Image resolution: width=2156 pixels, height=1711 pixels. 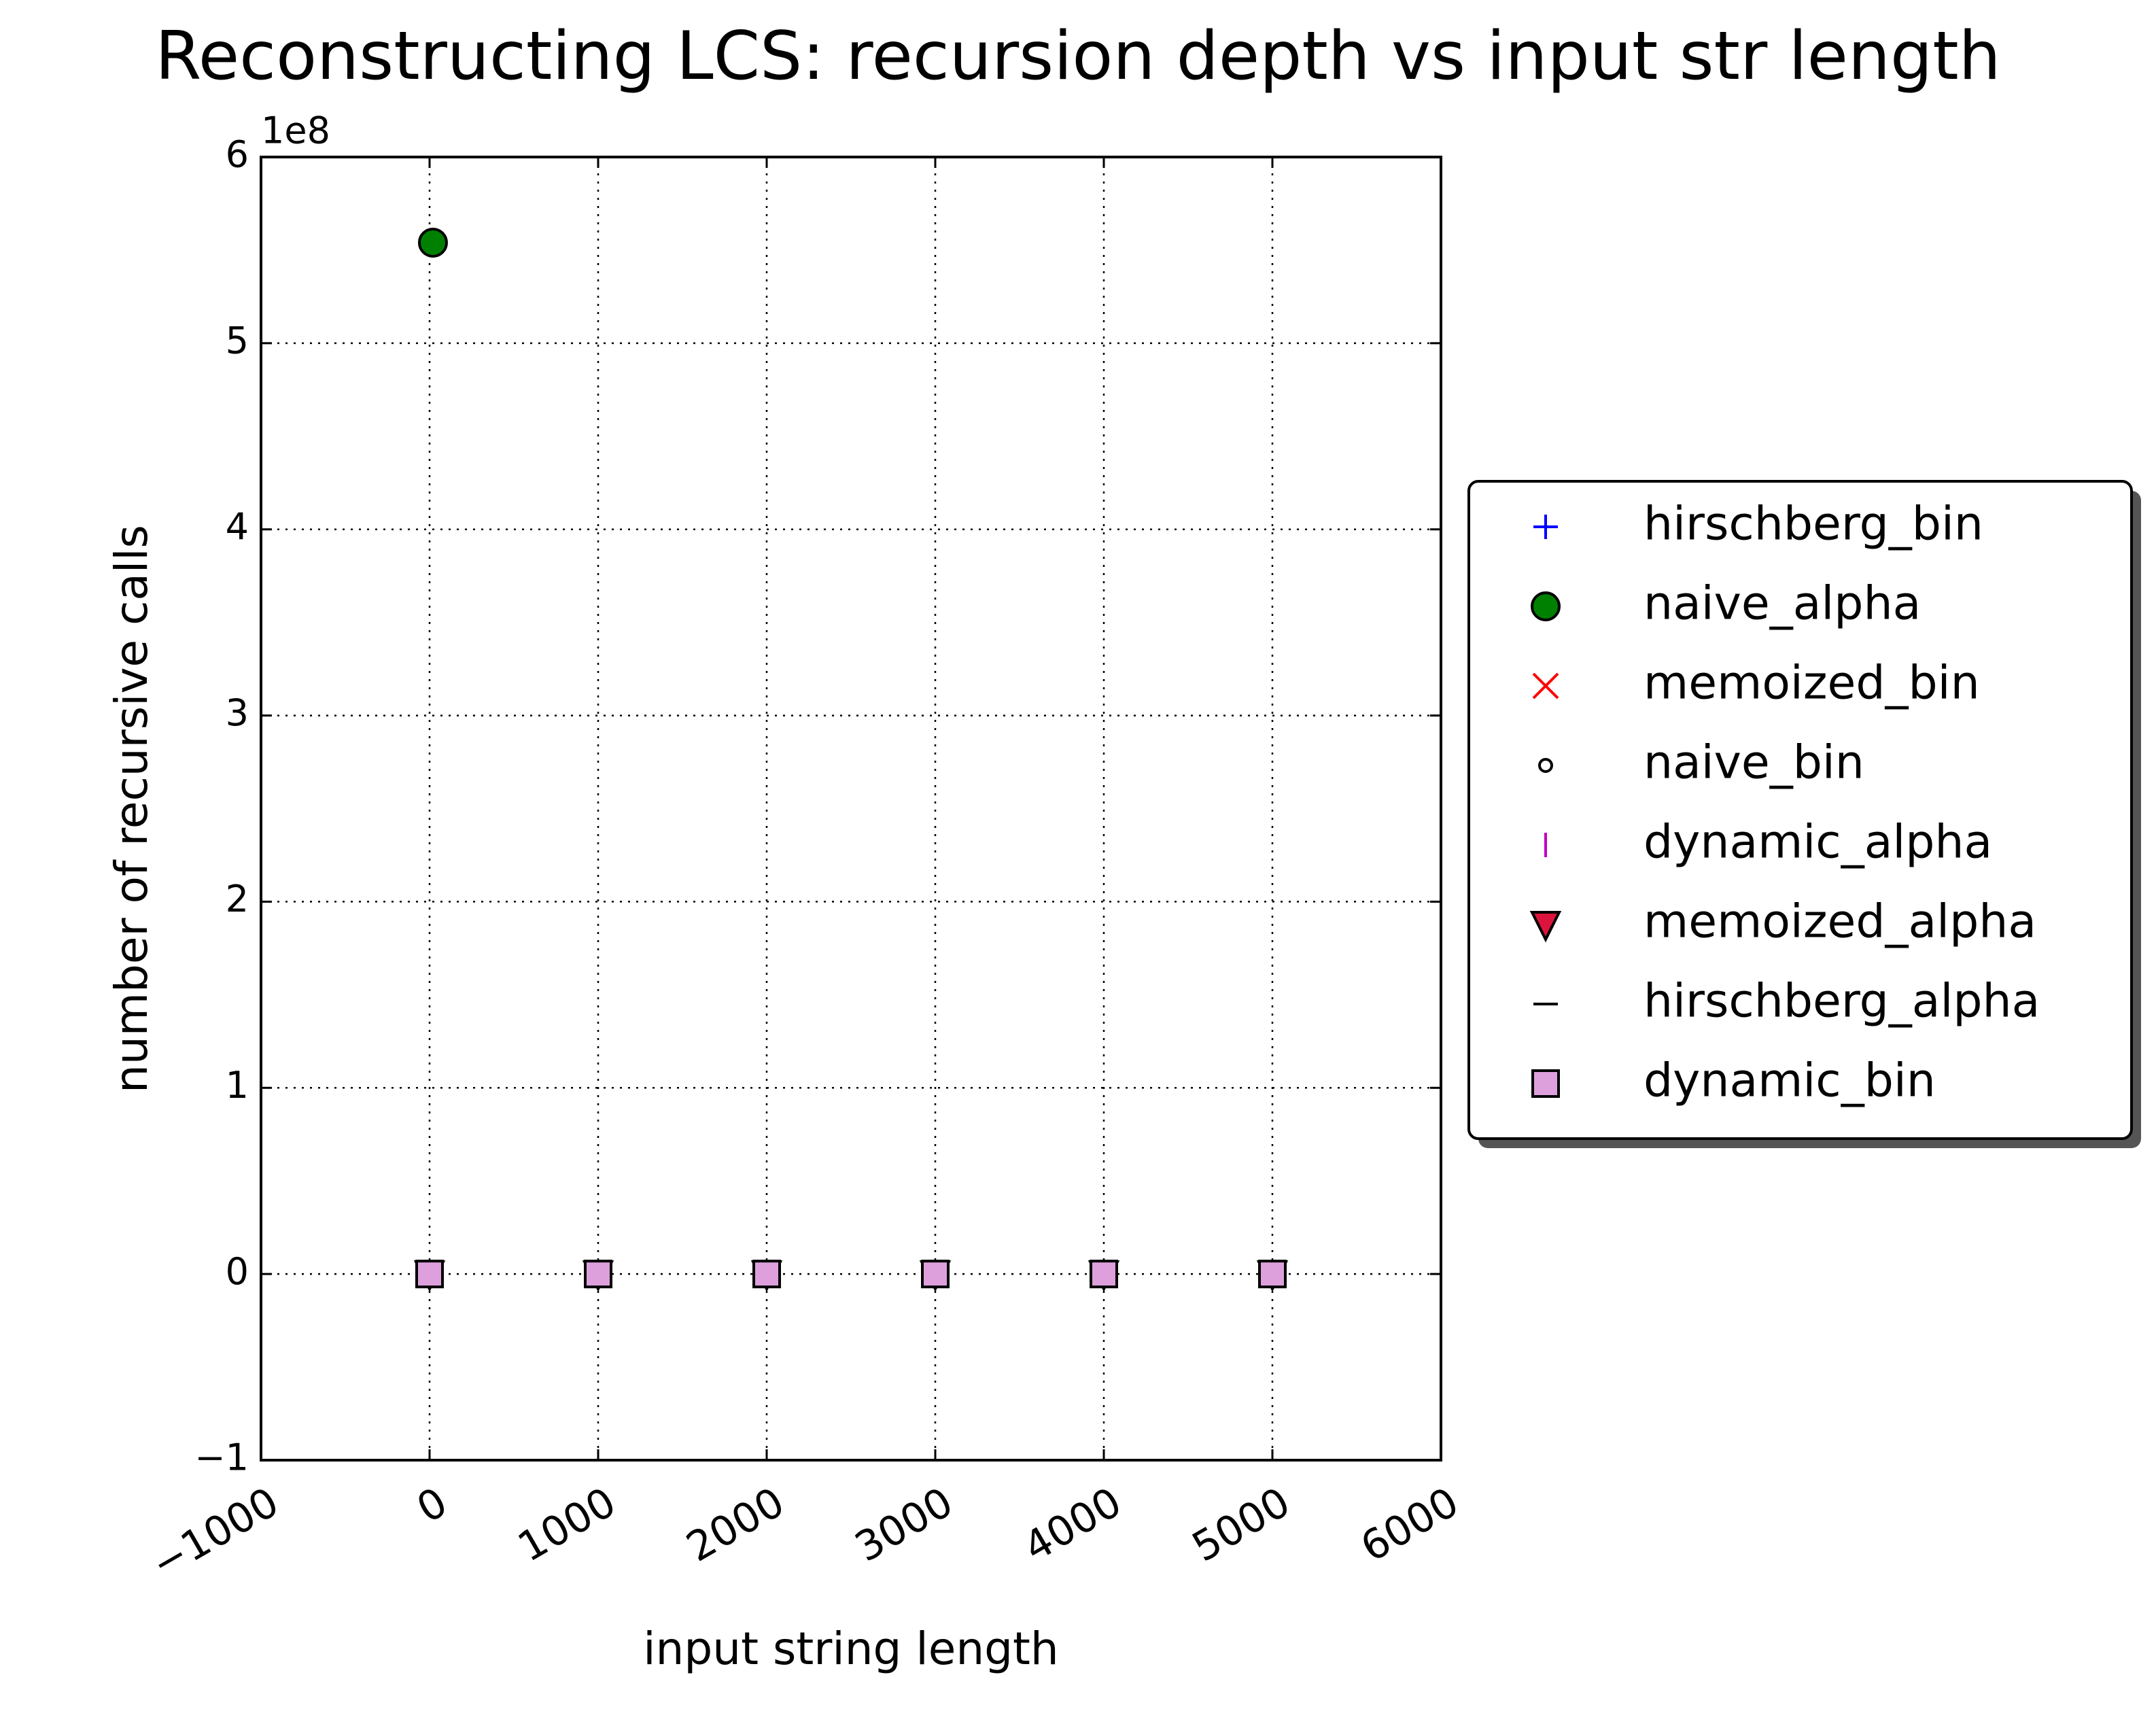 What do you see at coordinates (1813, 524) in the screenshot?
I see `legend-label: hirschberg_bin` at bounding box center [1813, 524].